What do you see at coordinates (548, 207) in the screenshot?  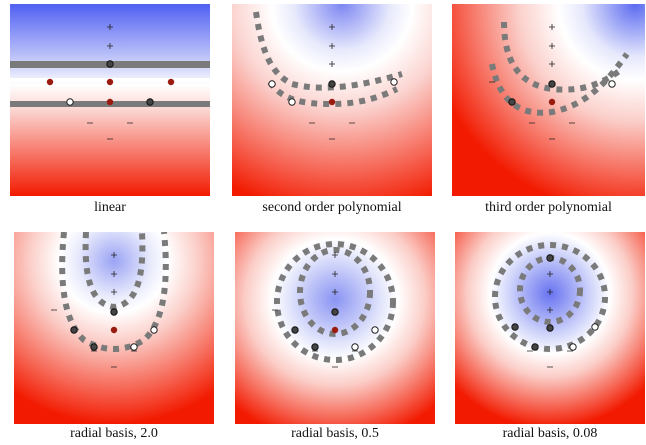 I see `caption-third-order-polynomial: third order polynomial` at bounding box center [548, 207].